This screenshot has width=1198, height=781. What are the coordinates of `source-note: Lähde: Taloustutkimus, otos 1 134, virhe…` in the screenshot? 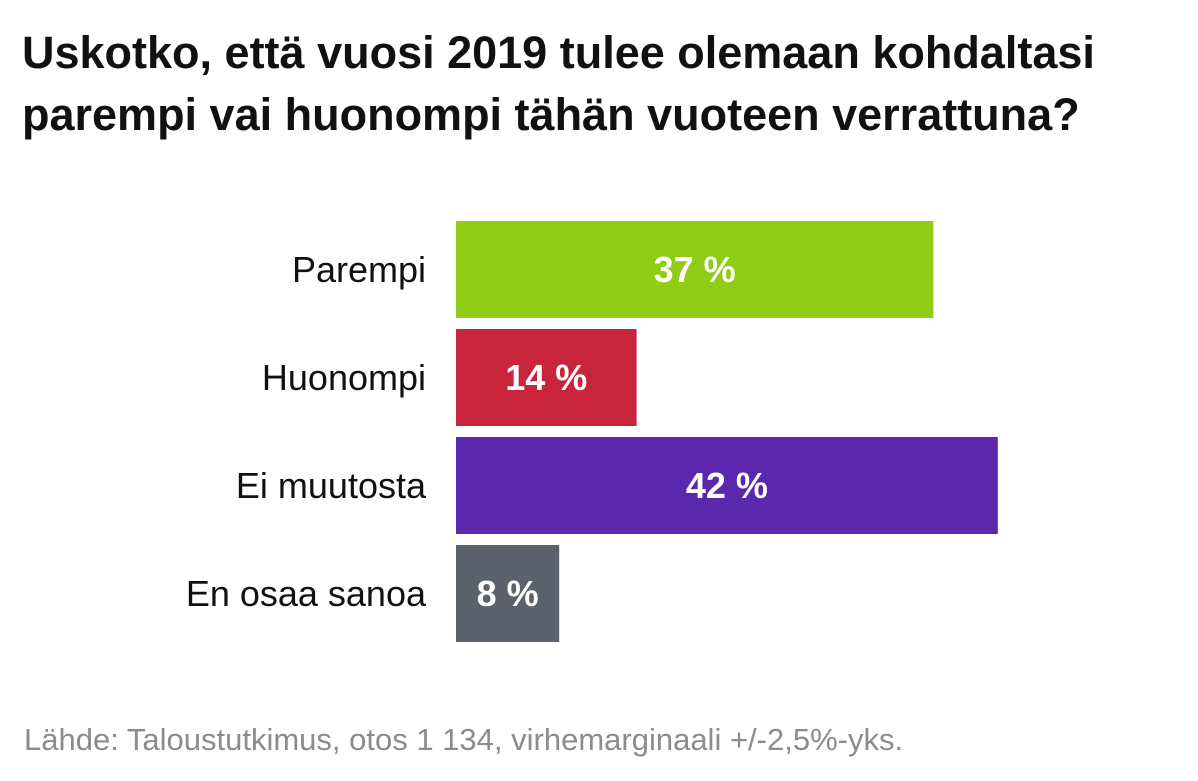 It's located at (464, 739).